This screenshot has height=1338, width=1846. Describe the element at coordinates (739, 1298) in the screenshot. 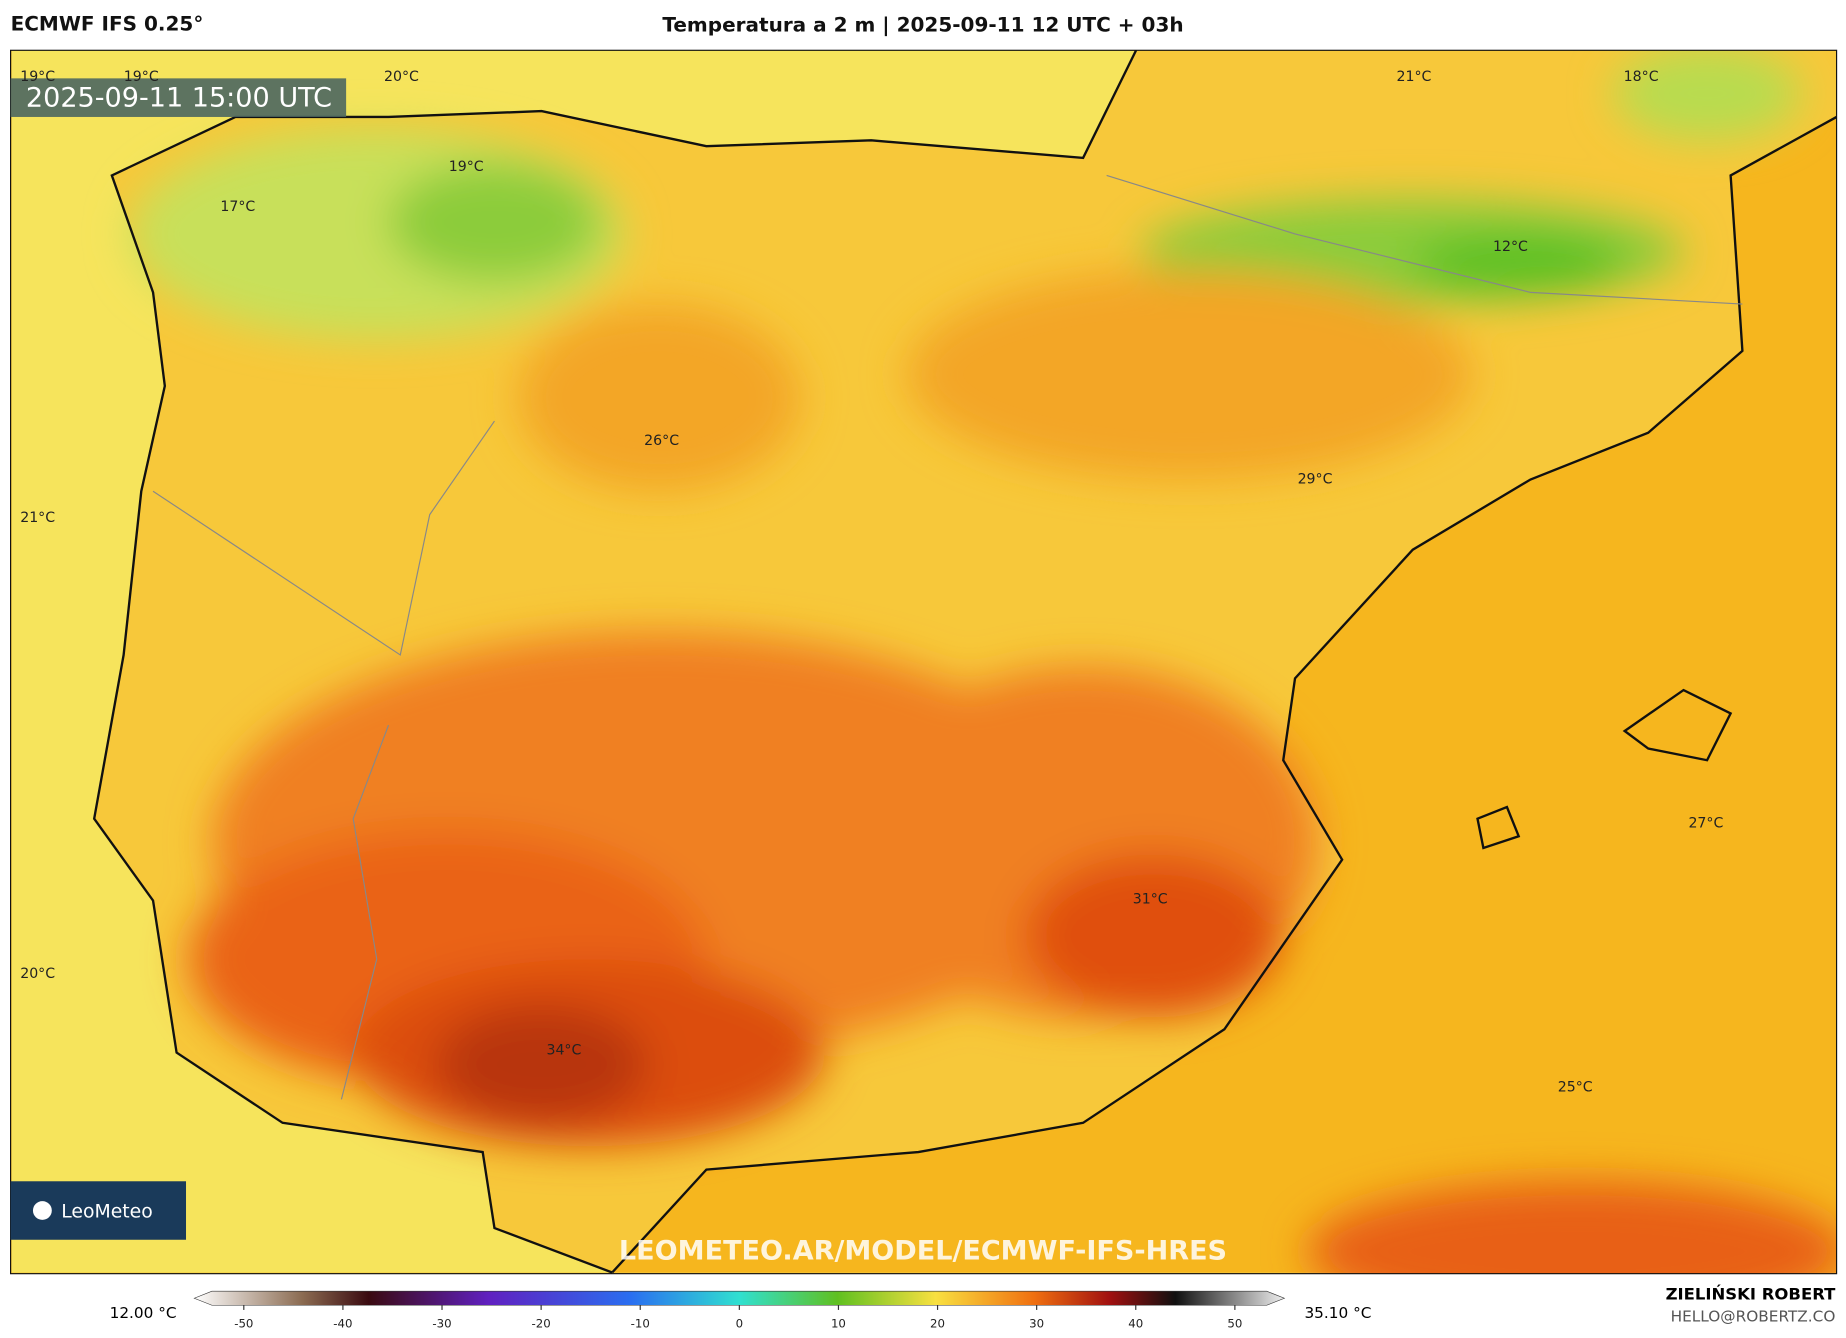

I see `colorbar` at that location.